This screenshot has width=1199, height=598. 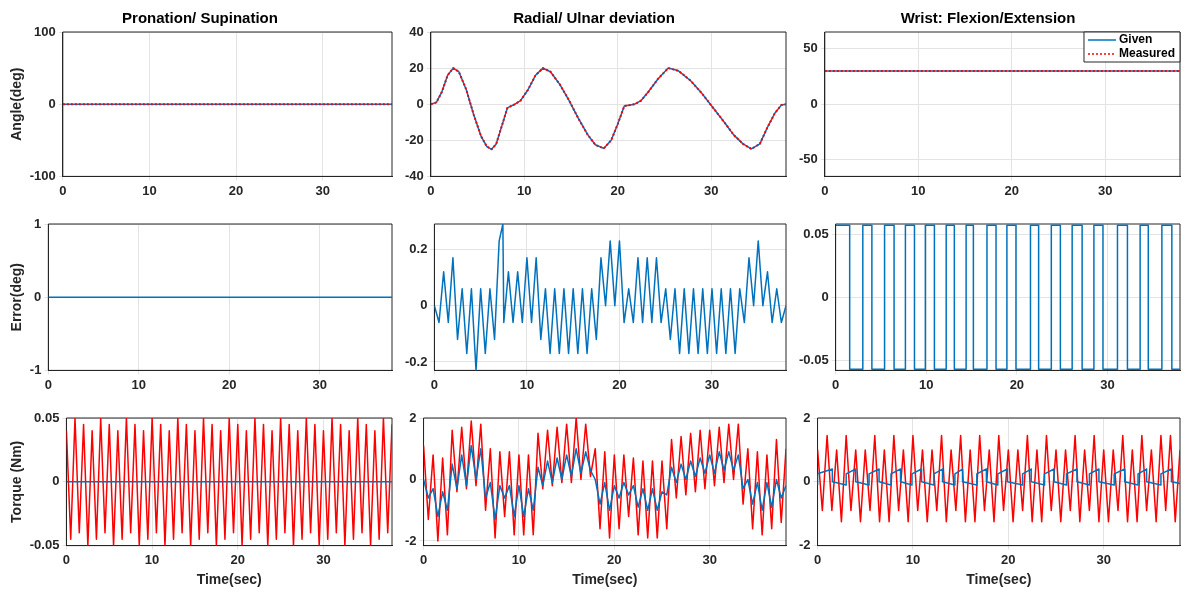 What do you see at coordinates (16, 104) in the screenshot?
I see `y-axis-title: Angle(deg)` at bounding box center [16, 104].